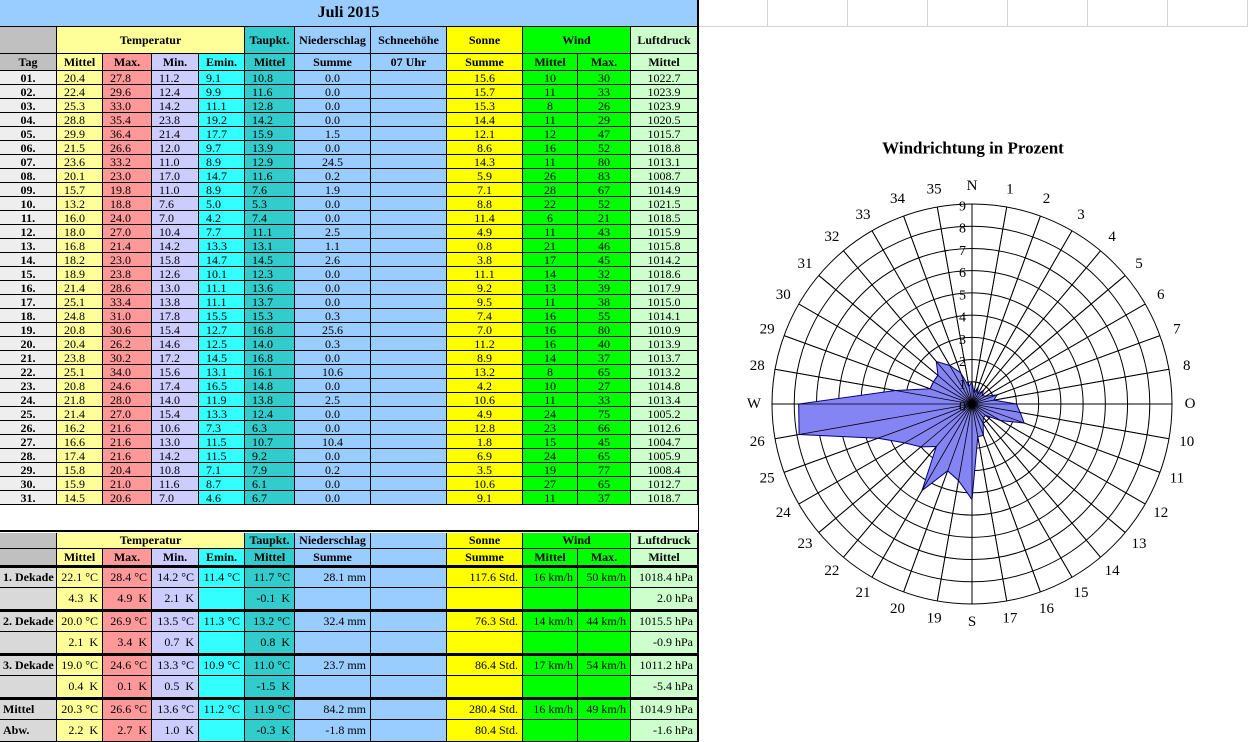 The image size is (1248, 742). I want to click on direction-label: 14, so click(1113, 571).